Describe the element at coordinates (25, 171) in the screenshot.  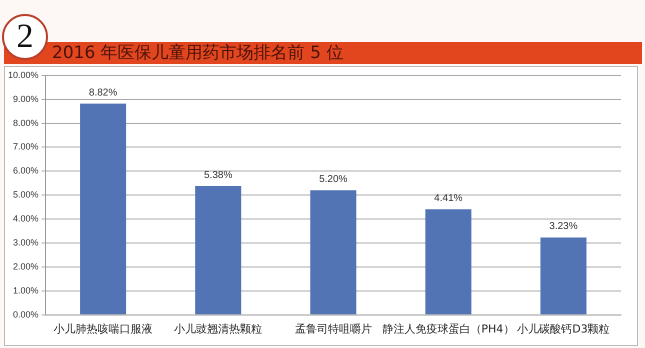
I see `y-tick-label: 6.00%` at that location.